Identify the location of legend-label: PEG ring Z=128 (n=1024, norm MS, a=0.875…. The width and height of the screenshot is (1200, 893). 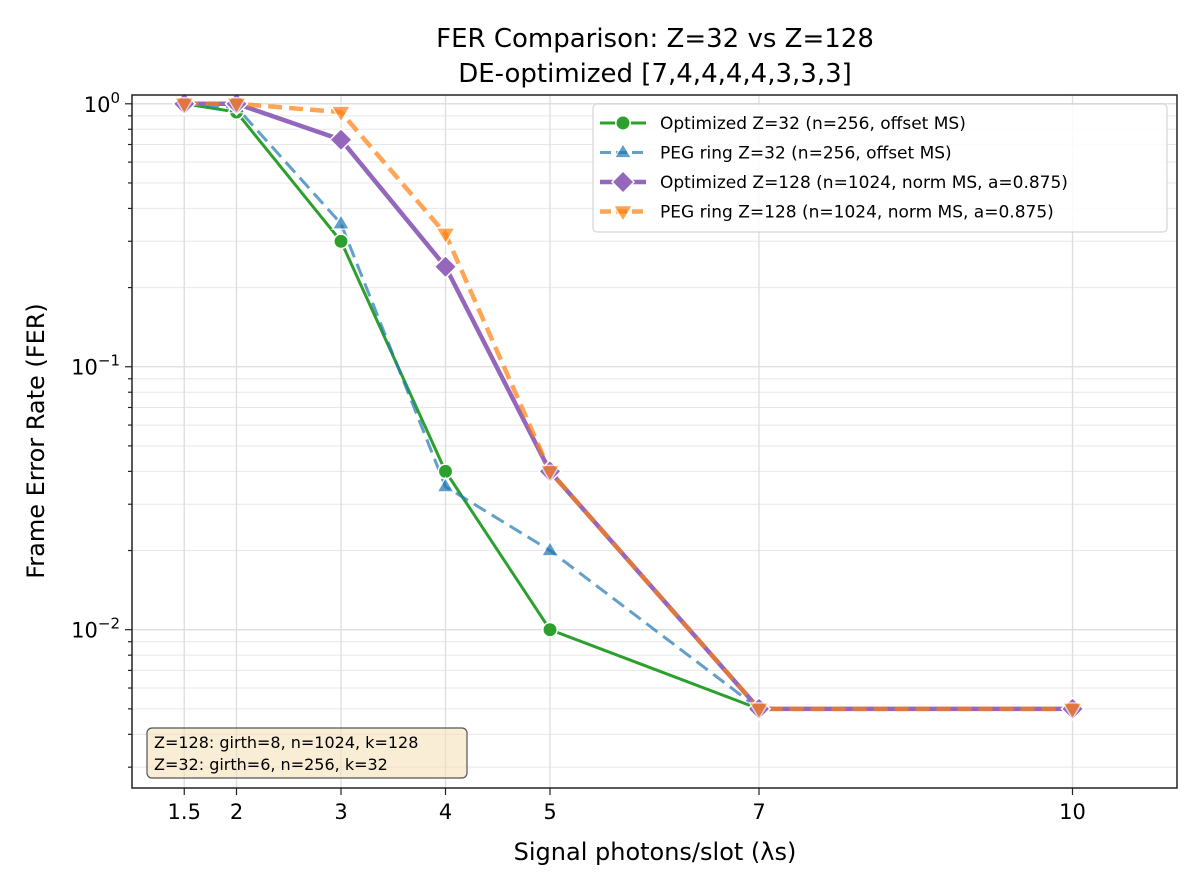
(857, 213).